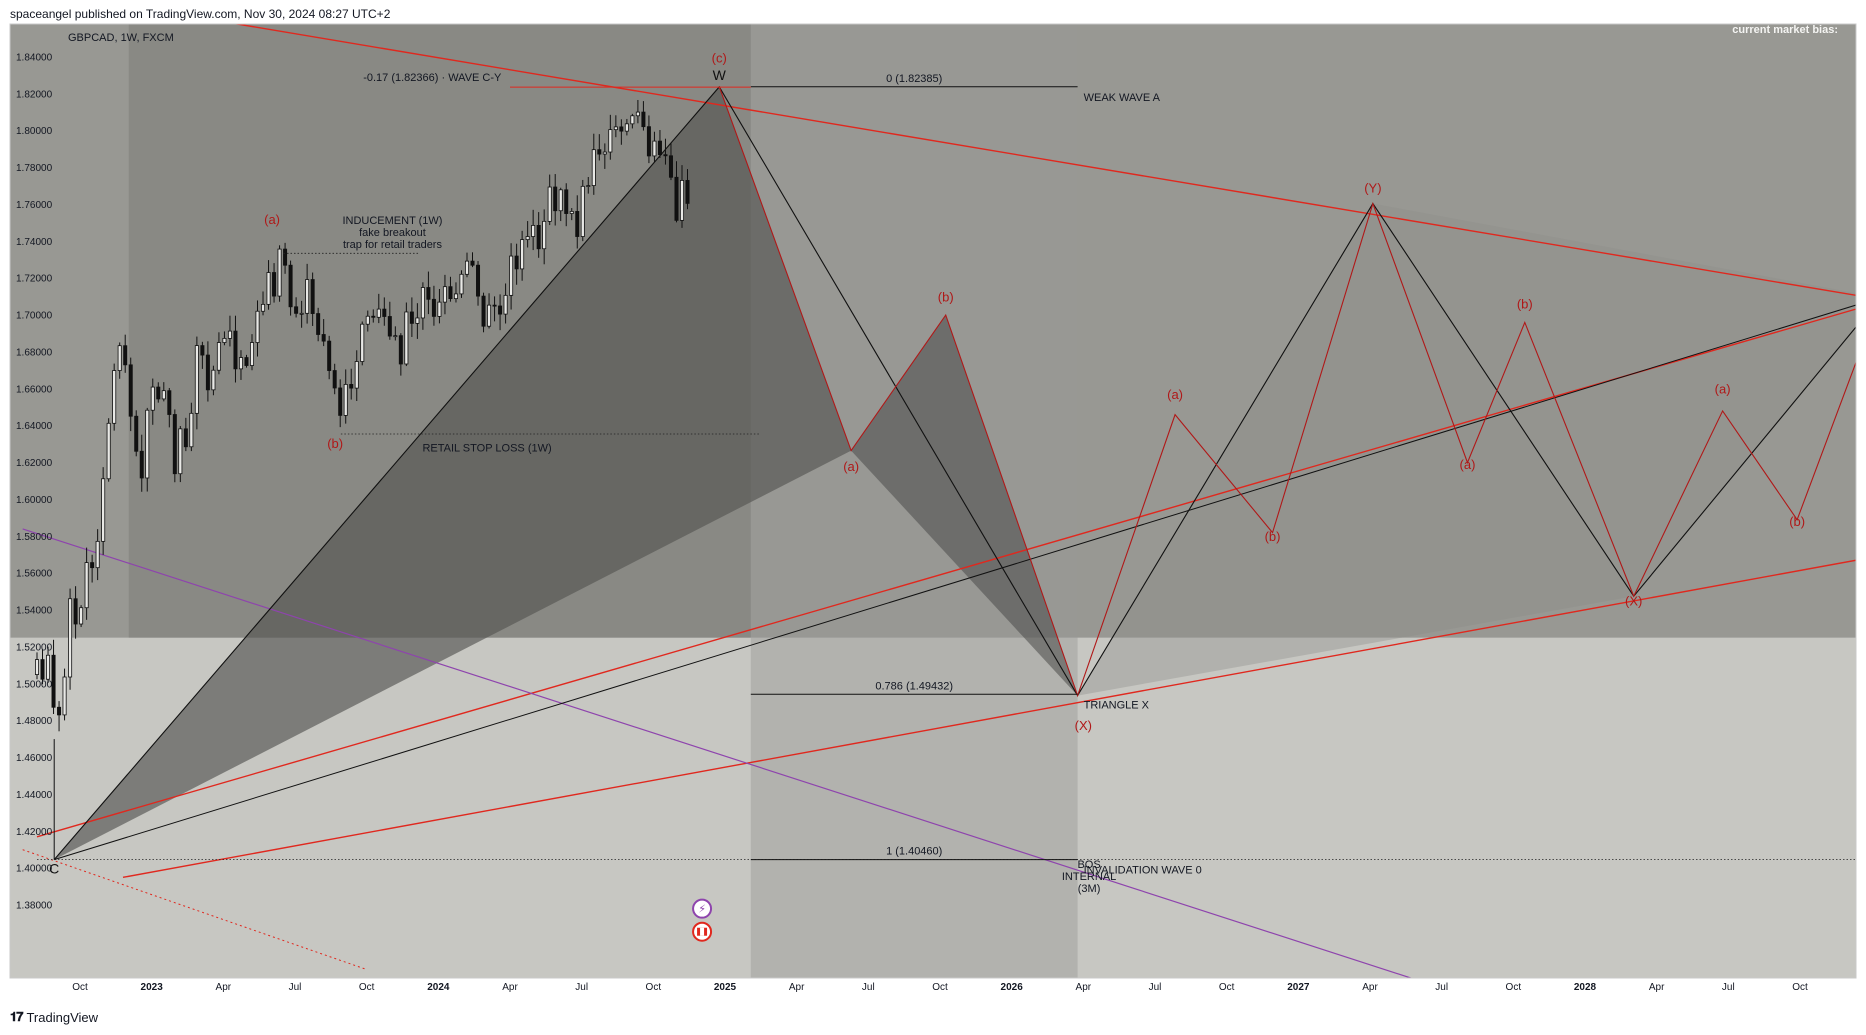 This screenshot has height=1035, width=1866. What do you see at coordinates (152, 987) in the screenshot?
I see `x-tick-label: 2023` at bounding box center [152, 987].